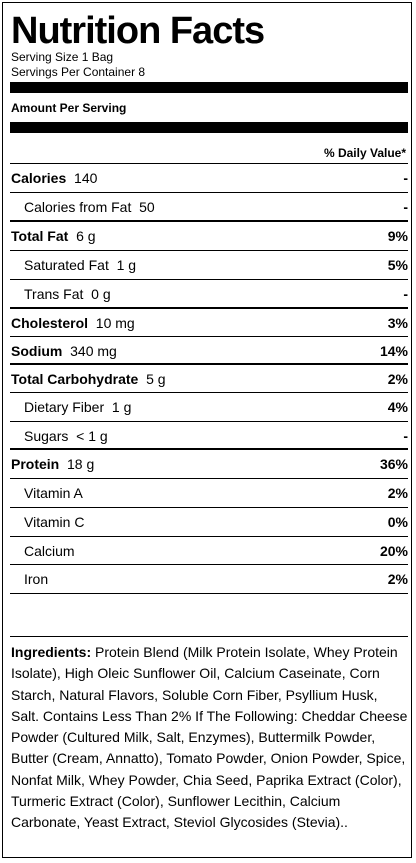 The height and width of the screenshot is (863, 416). What do you see at coordinates (64, 351) in the screenshot?
I see `row-name: Sodium 340 mg` at bounding box center [64, 351].